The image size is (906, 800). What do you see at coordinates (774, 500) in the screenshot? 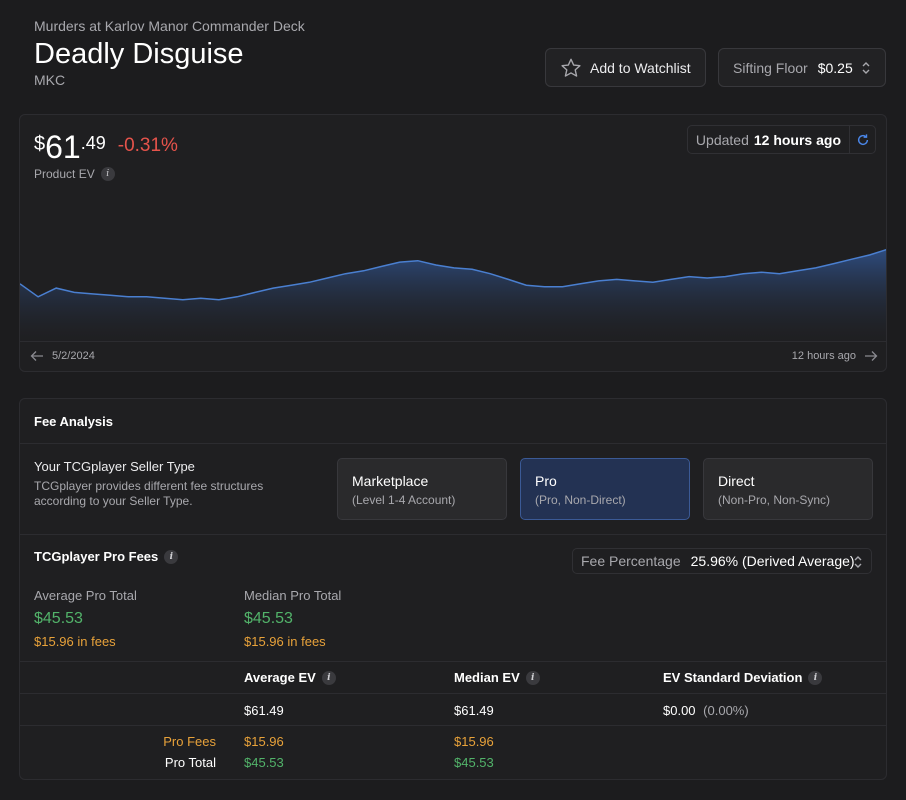
I see `option-subtitle: (Non-Pro, Non-Sync)` at bounding box center [774, 500].